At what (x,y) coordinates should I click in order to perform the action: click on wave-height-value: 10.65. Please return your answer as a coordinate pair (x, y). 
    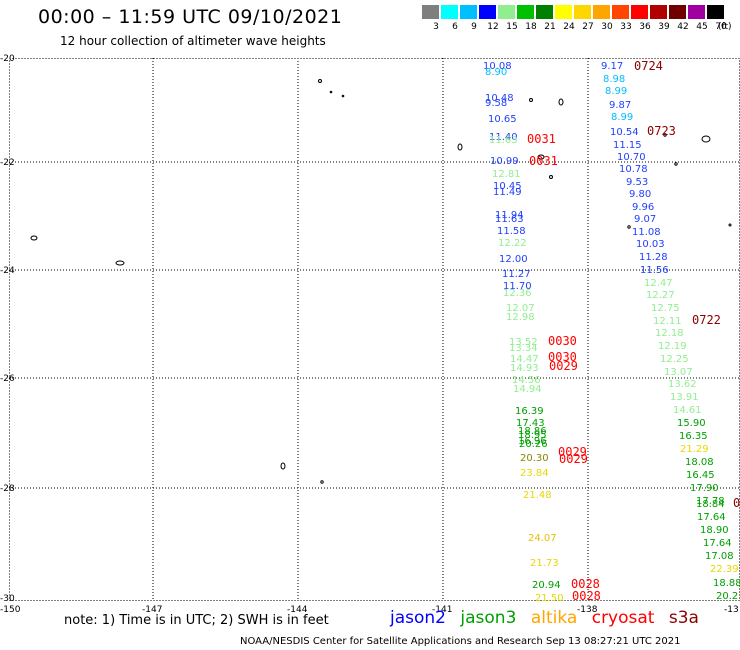
    Looking at the image, I should click on (502, 119).